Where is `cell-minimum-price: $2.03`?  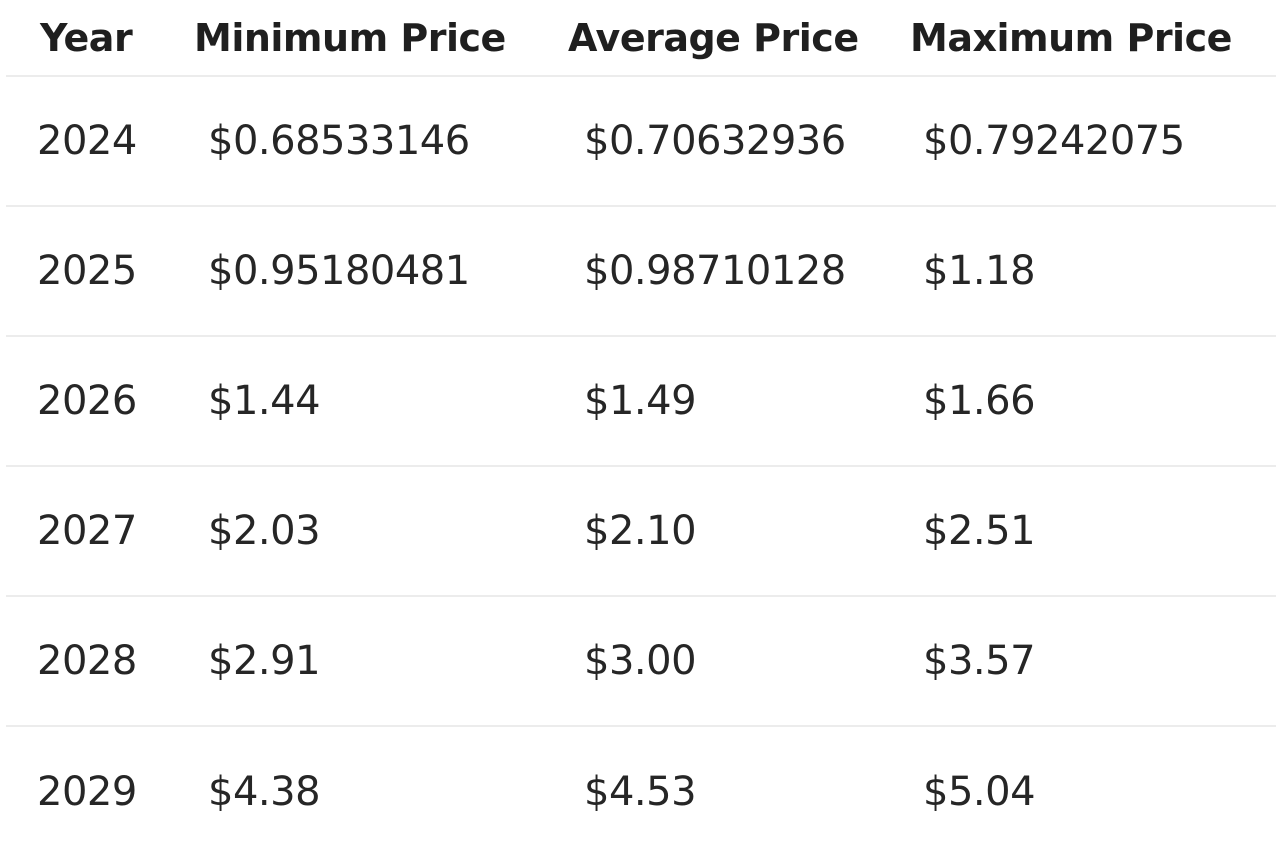
cell-minimum-price: $2.03 is located at coordinates (370, 531).